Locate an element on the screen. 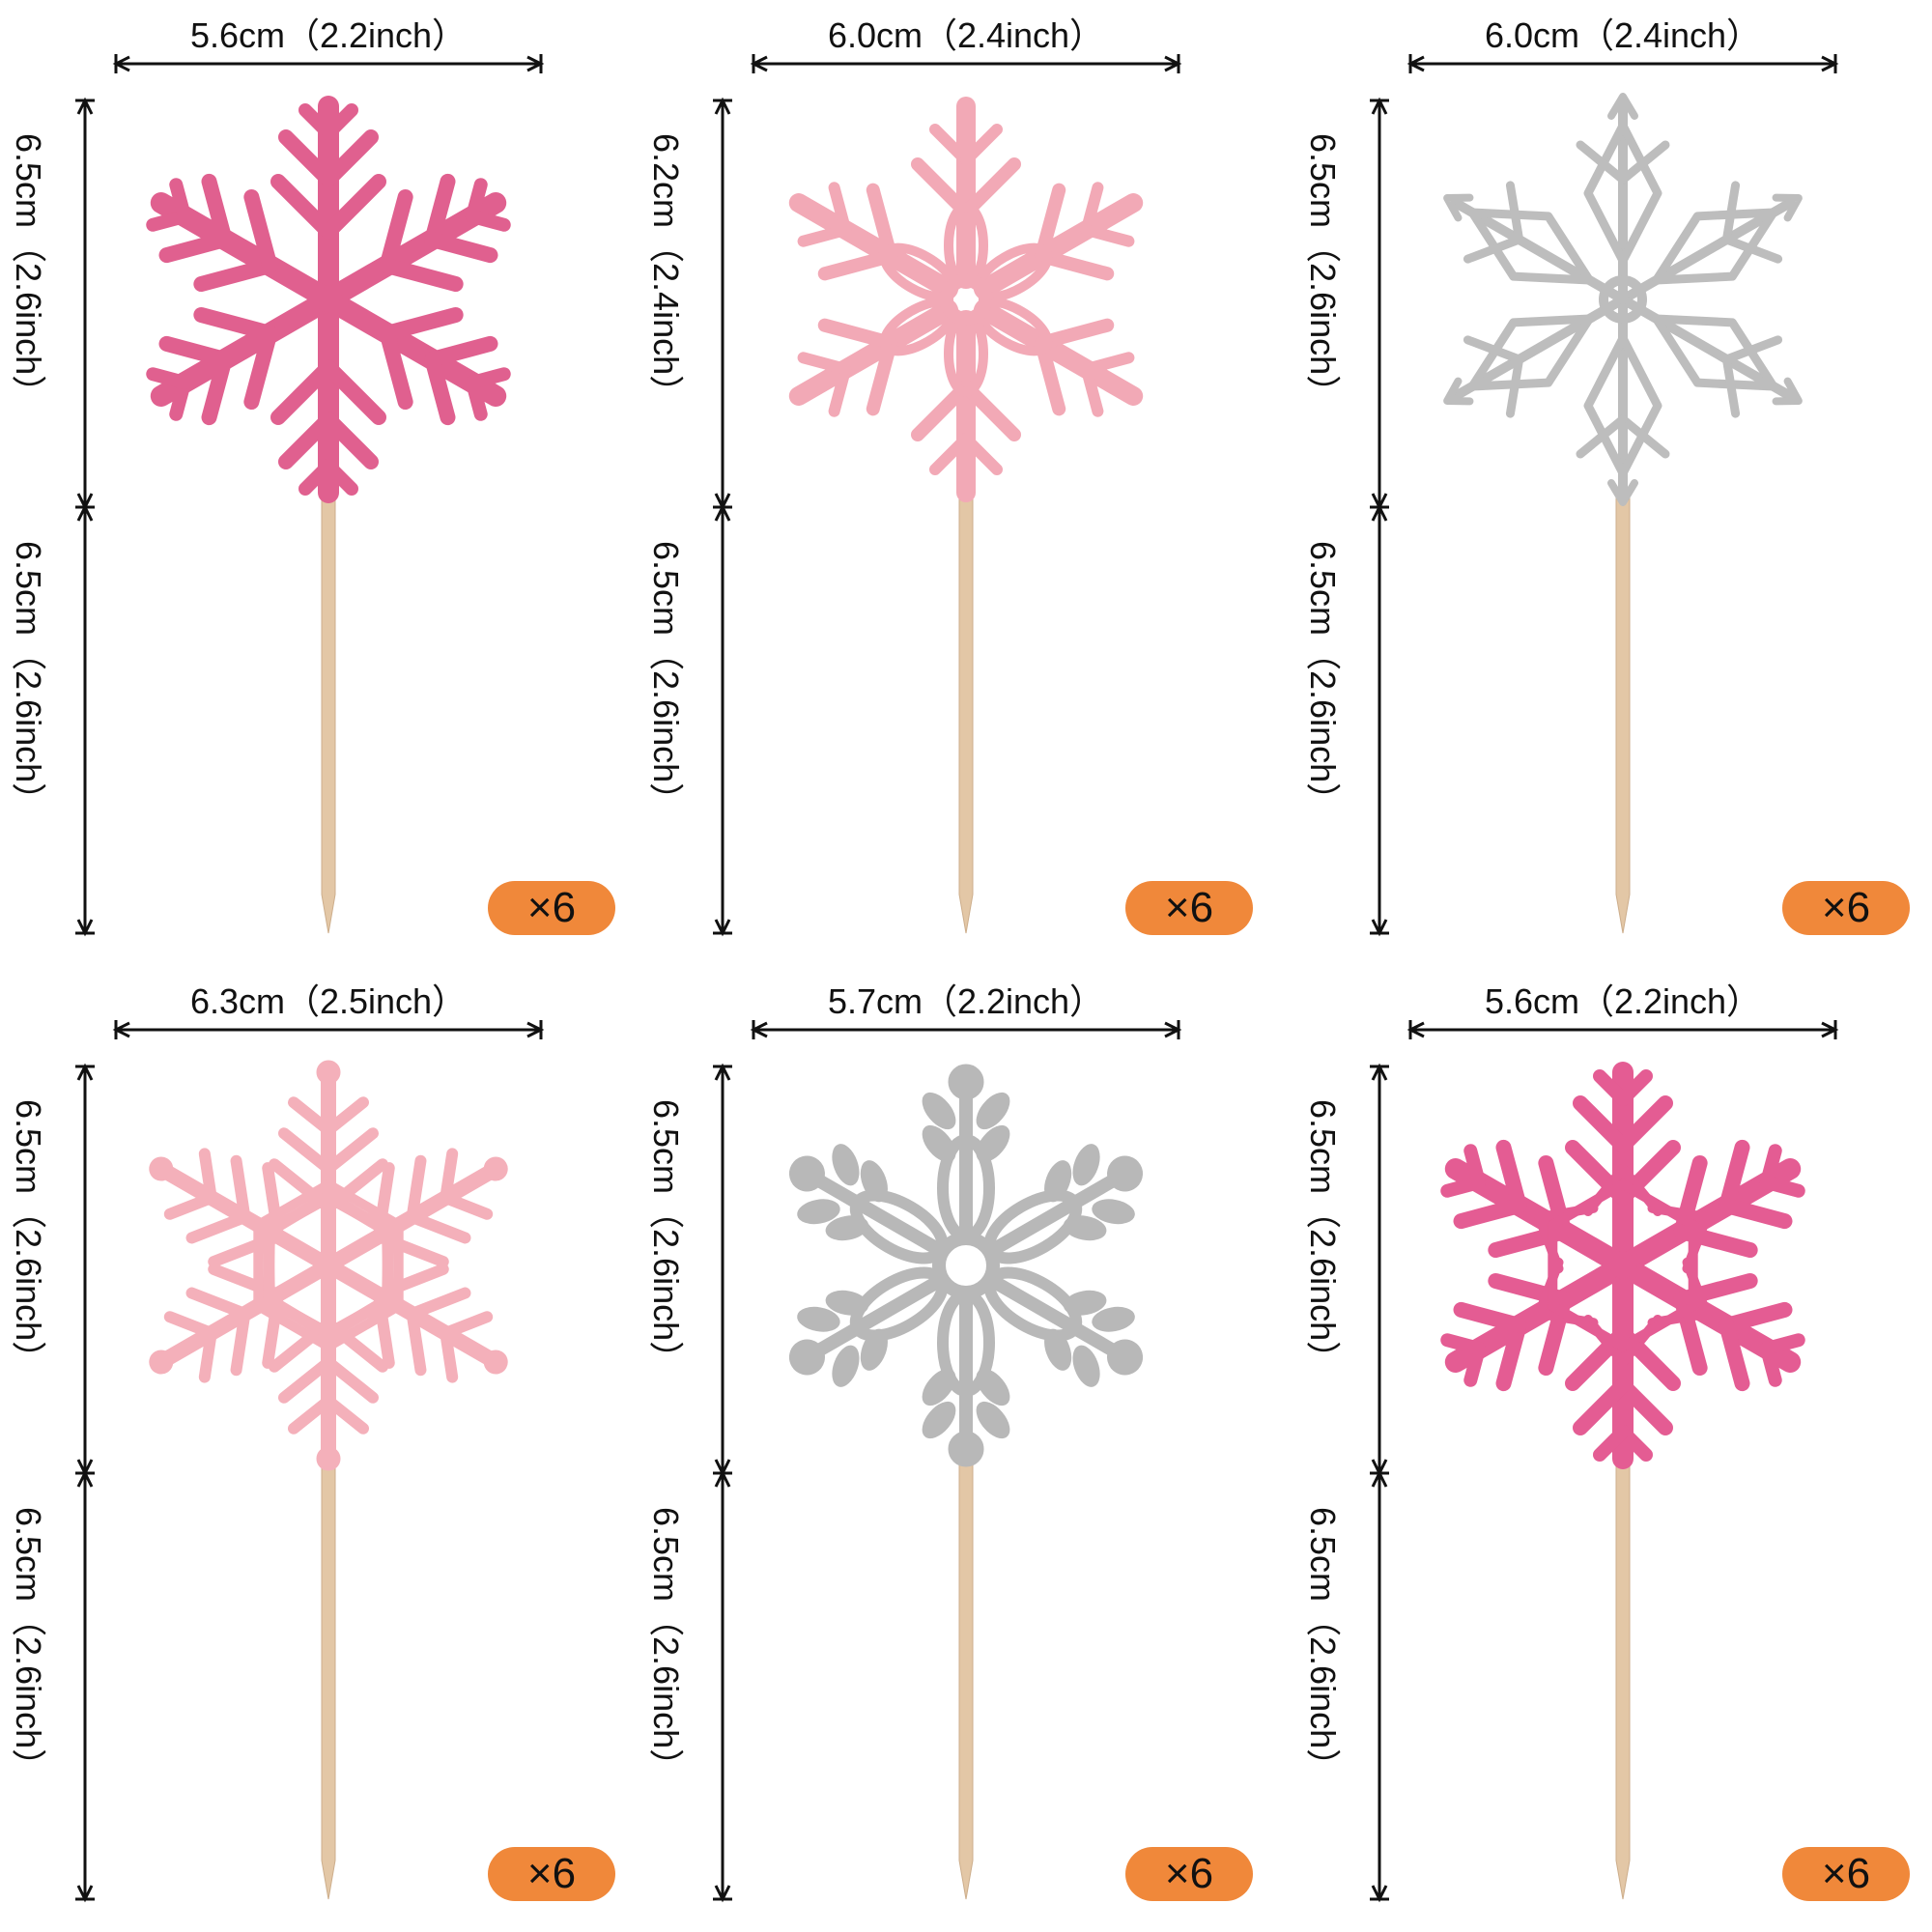 This screenshot has height=1932, width=1932. width-label: 6.3cm（2.5inch） is located at coordinates (328, 1001).